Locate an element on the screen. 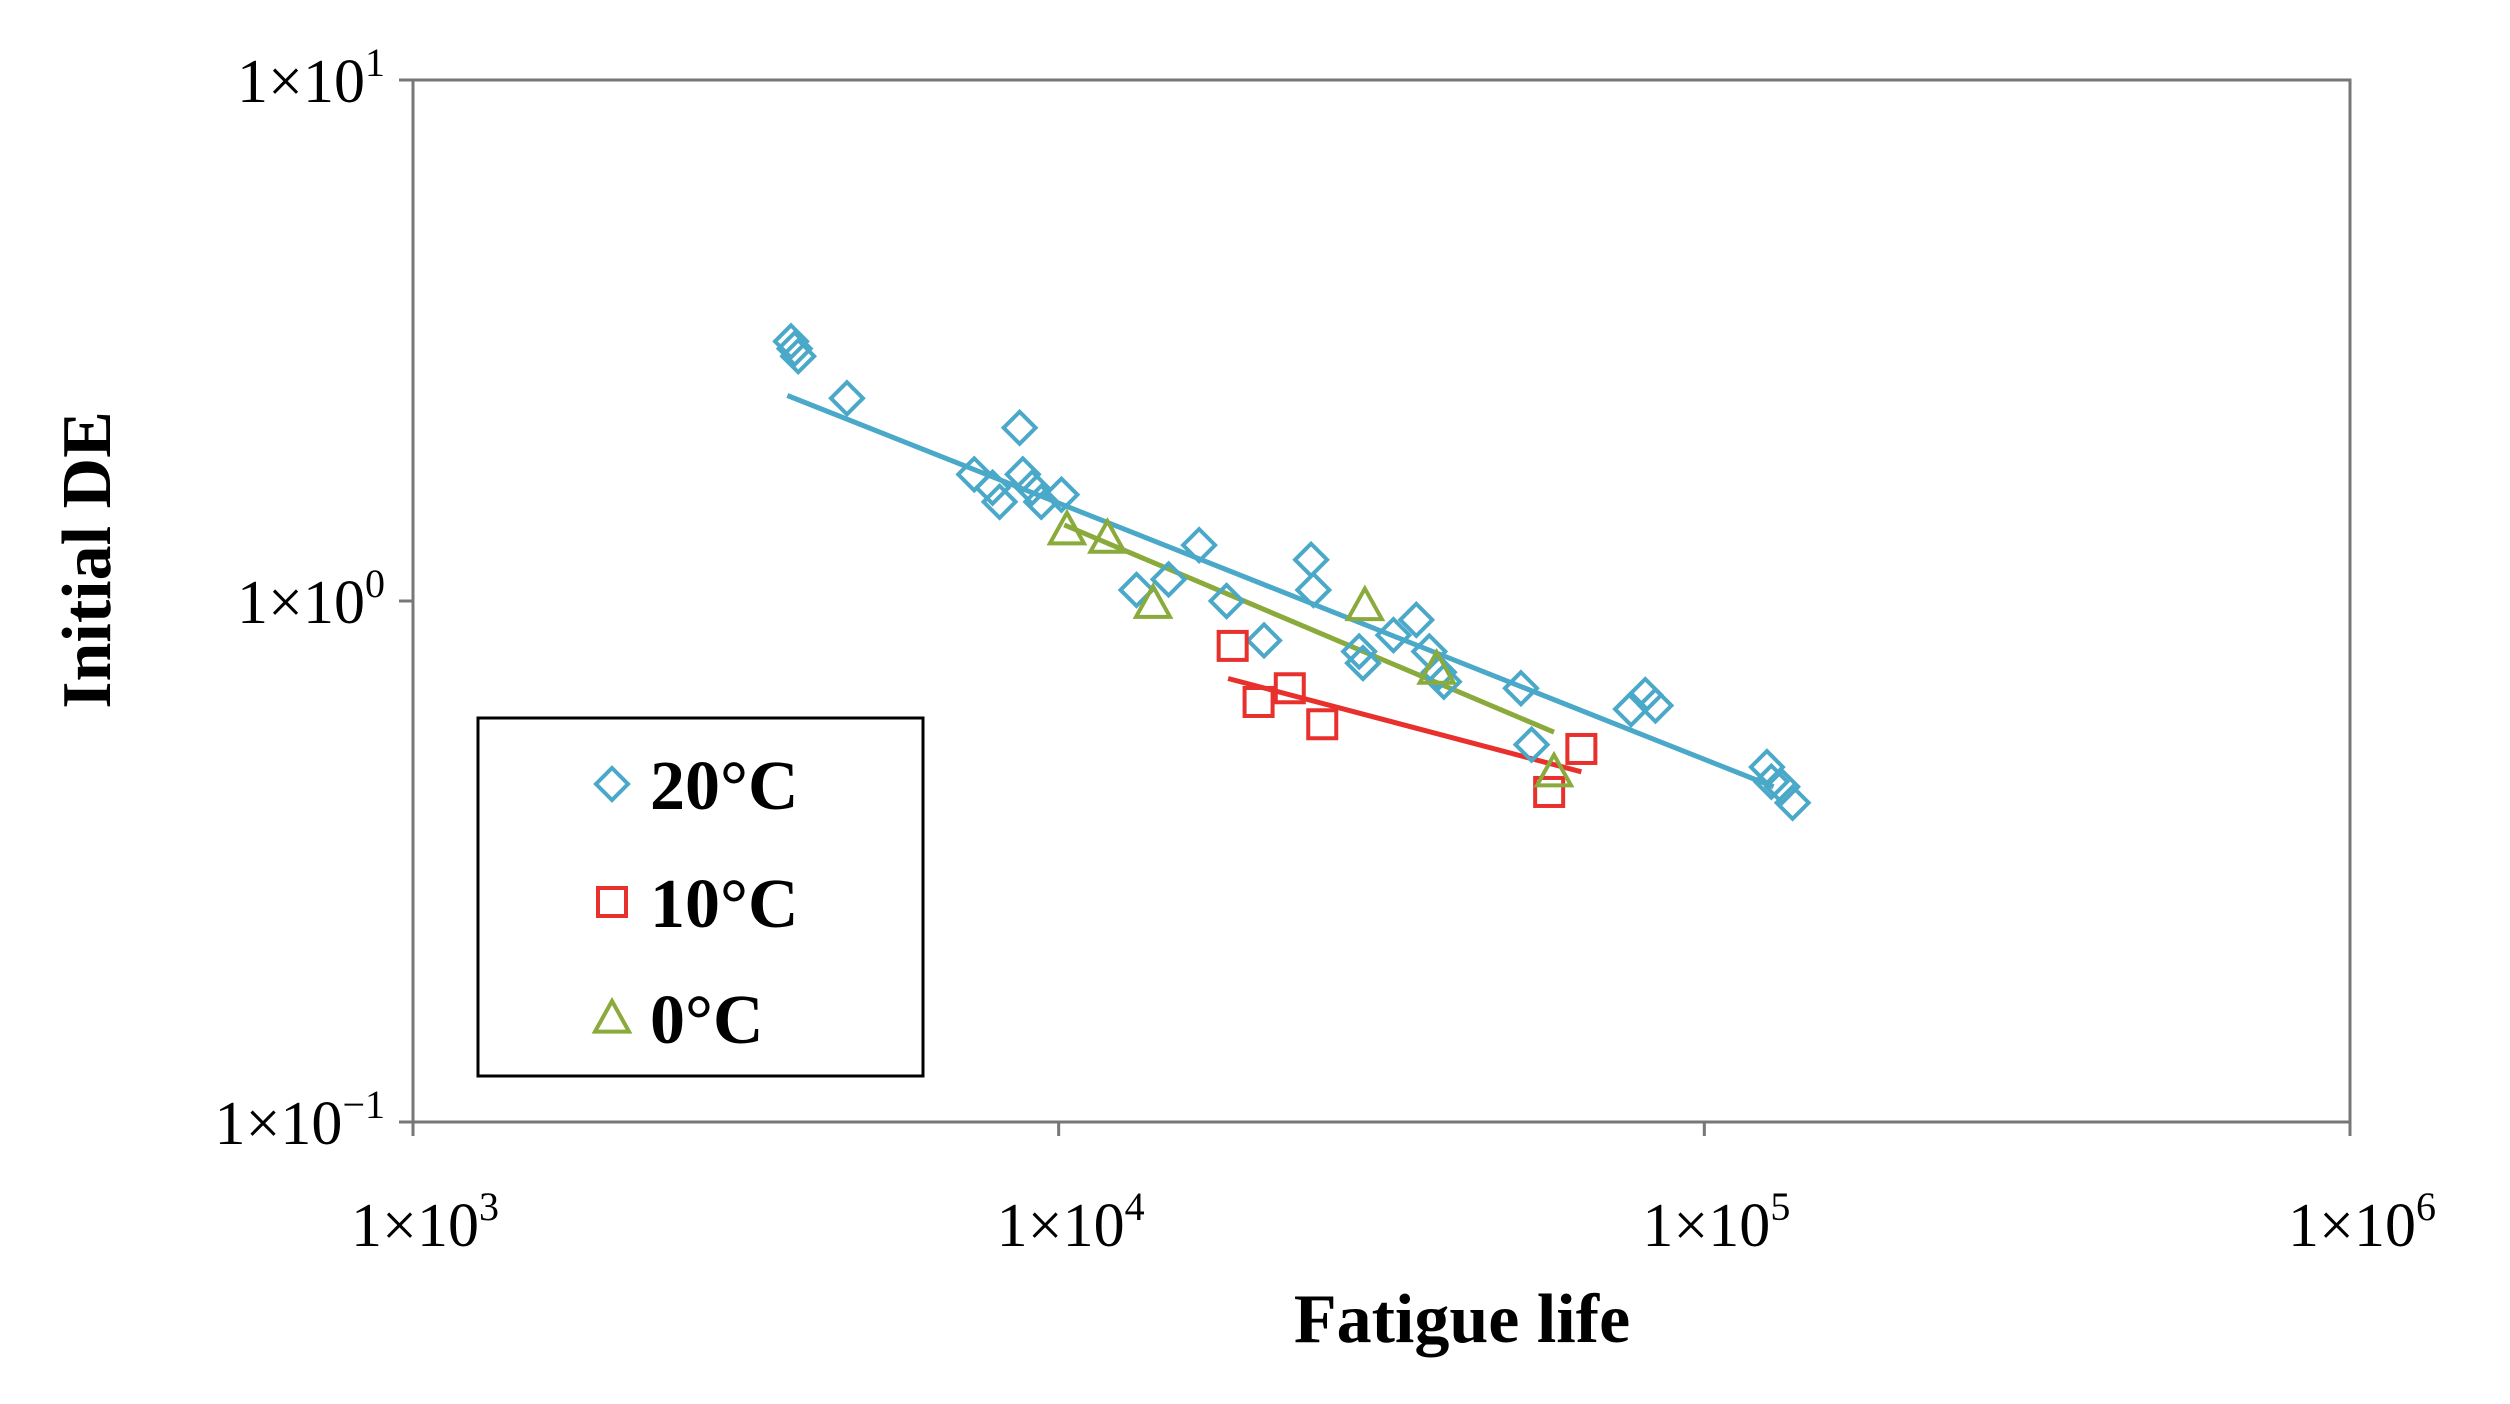  x-axis-tick-labels: 1×10³ 1×10⁴ 1×10⁵ 1×10⁶ is located at coordinates (1393, 1222).